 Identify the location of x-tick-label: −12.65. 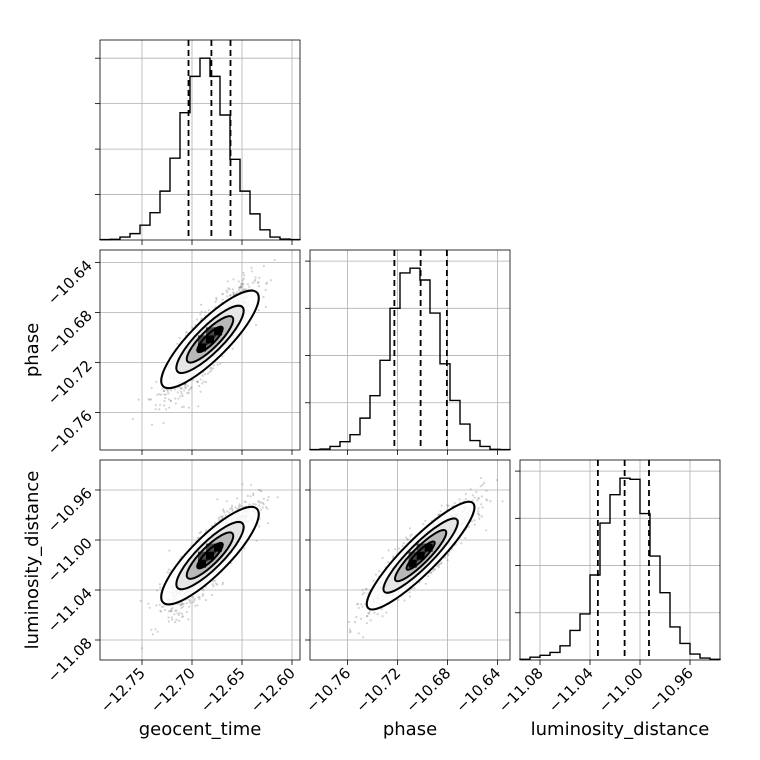
(223, 690).